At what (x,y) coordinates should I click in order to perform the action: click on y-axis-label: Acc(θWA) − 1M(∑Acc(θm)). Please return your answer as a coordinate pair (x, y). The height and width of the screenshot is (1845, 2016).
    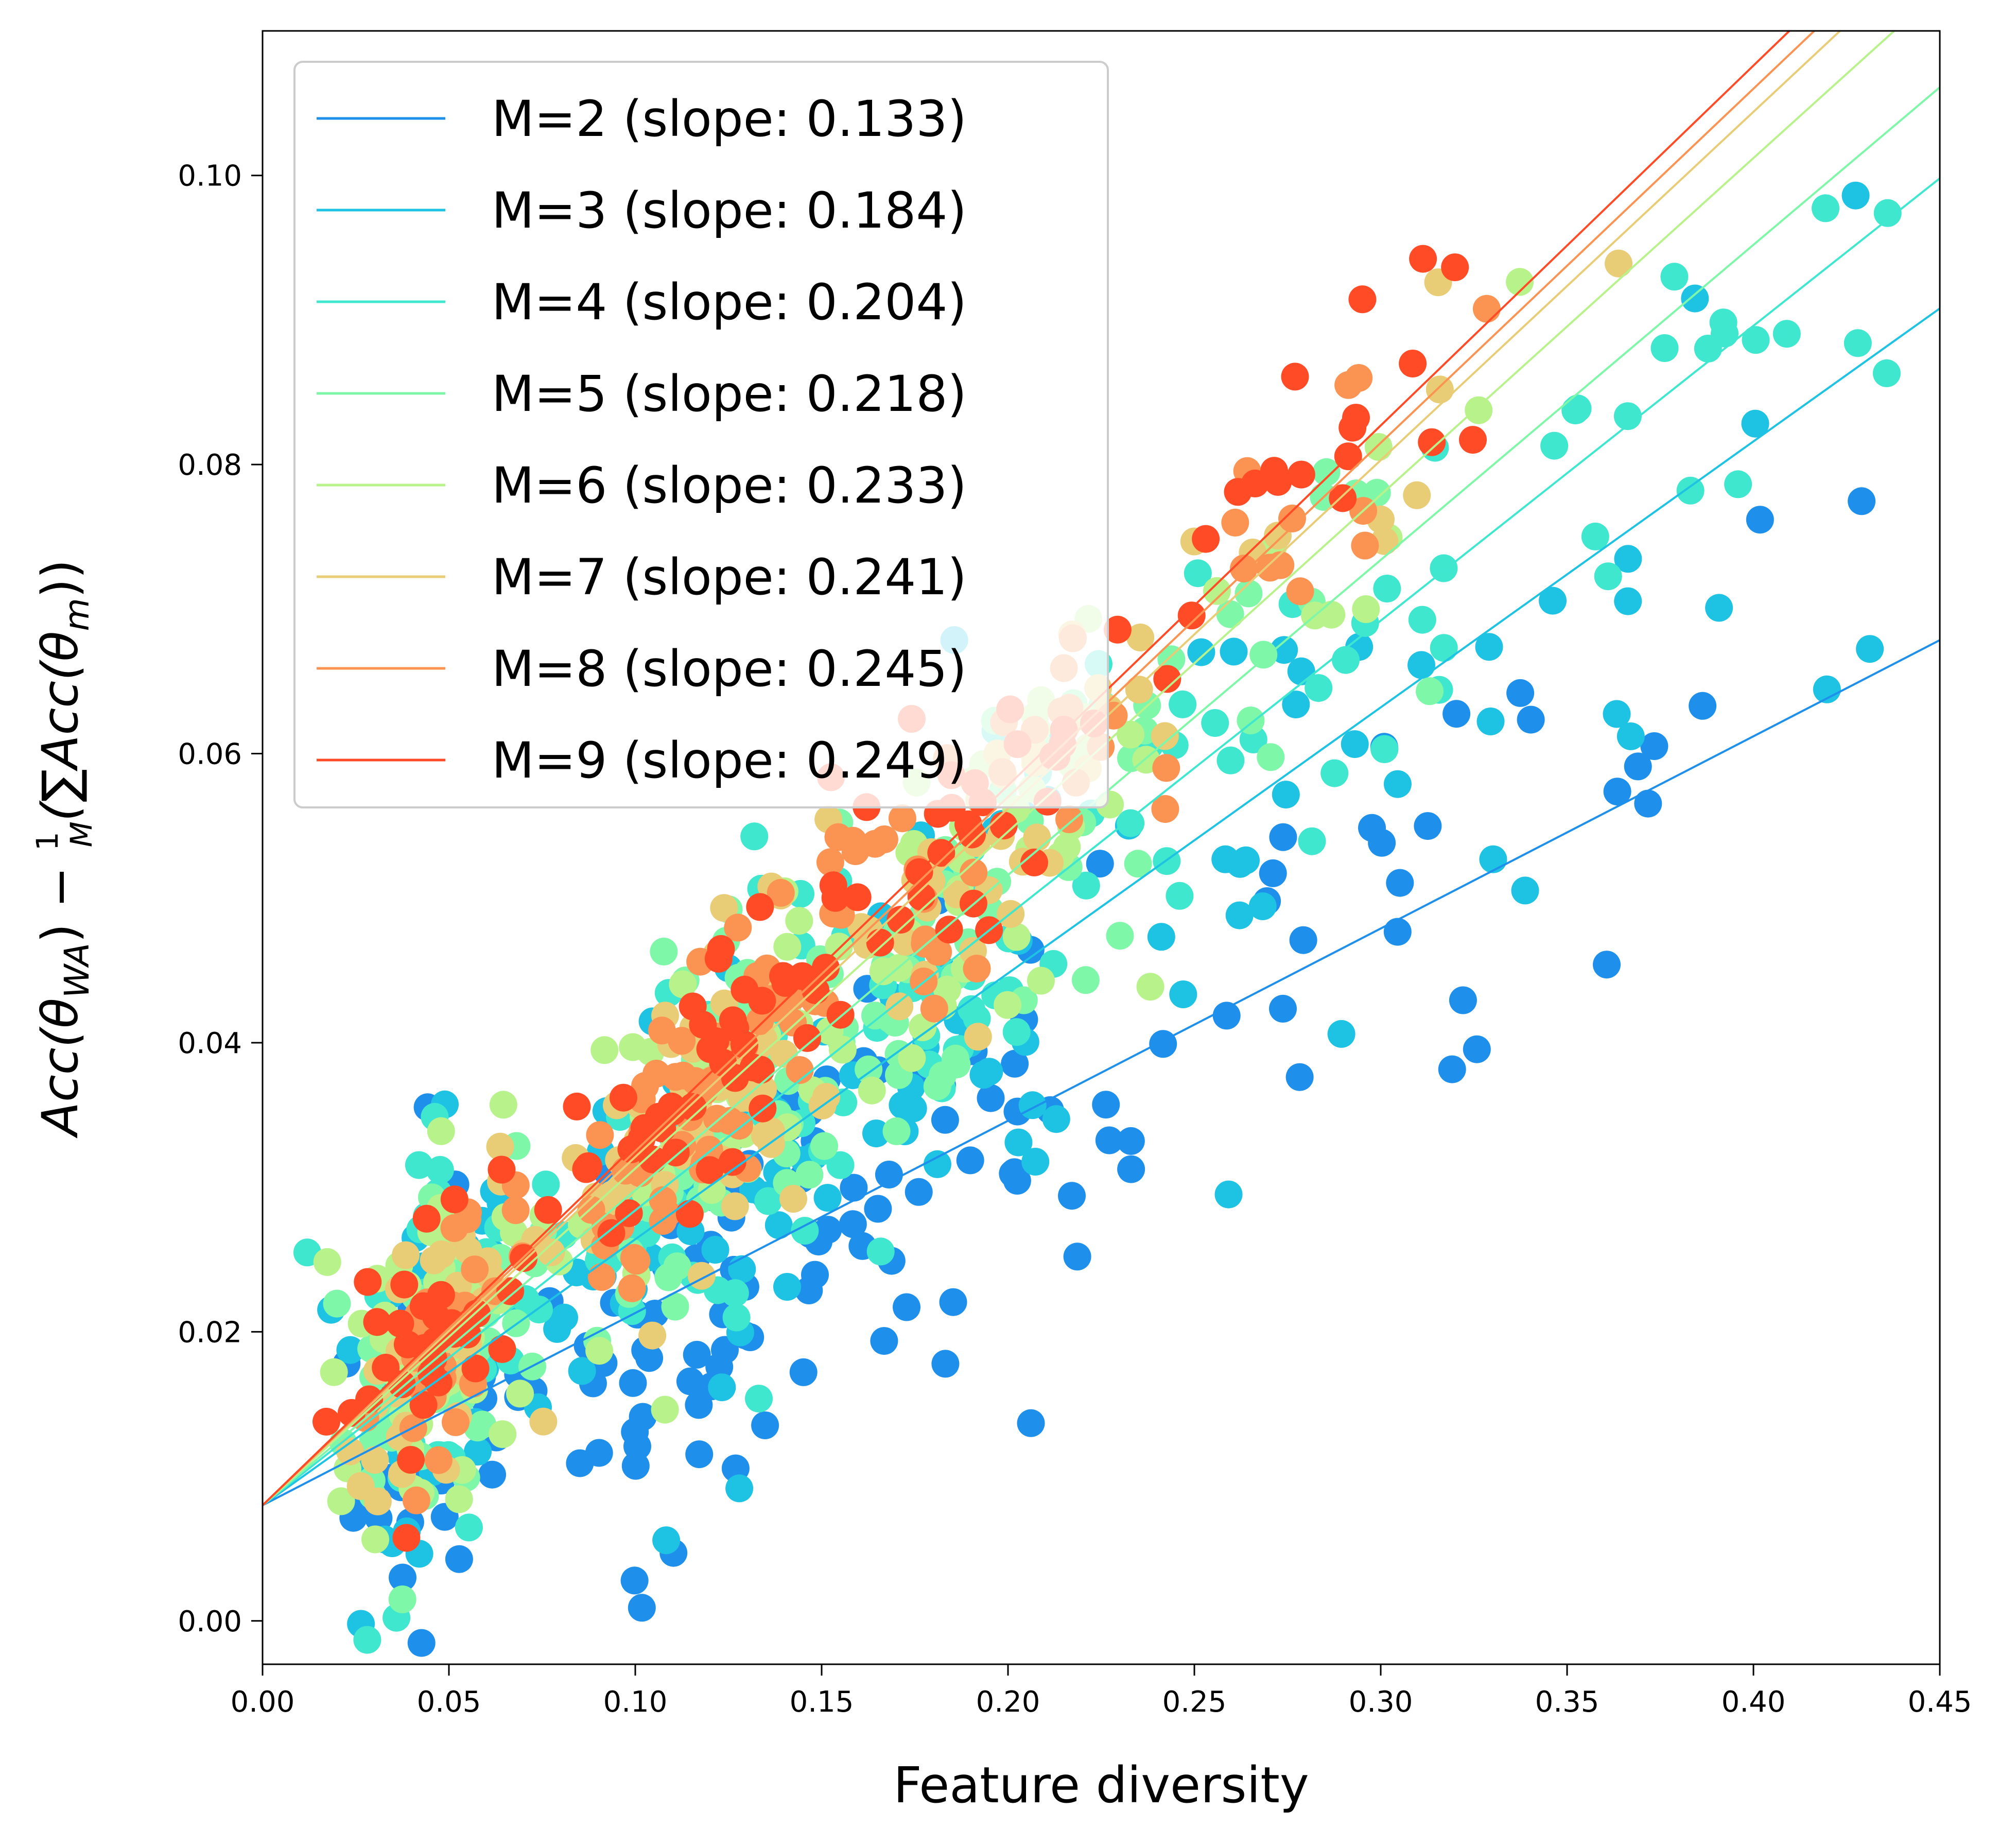
    Looking at the image, I should click on (64, 849).